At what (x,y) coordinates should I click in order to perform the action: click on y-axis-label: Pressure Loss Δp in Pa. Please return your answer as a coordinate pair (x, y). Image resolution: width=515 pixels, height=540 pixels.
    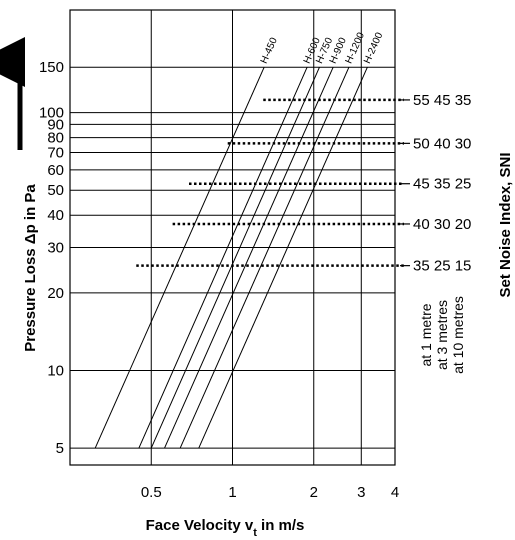
    Looking at the image, I should click on (30, 268).